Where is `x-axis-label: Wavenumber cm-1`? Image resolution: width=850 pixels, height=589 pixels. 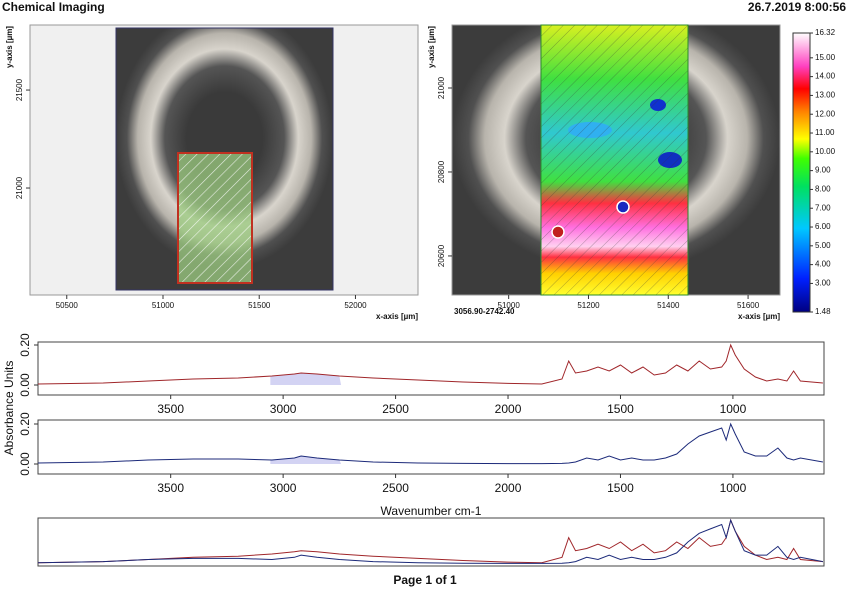
x-axis-label: Wavenumber cm-1 is located at coordinates (431, 511).